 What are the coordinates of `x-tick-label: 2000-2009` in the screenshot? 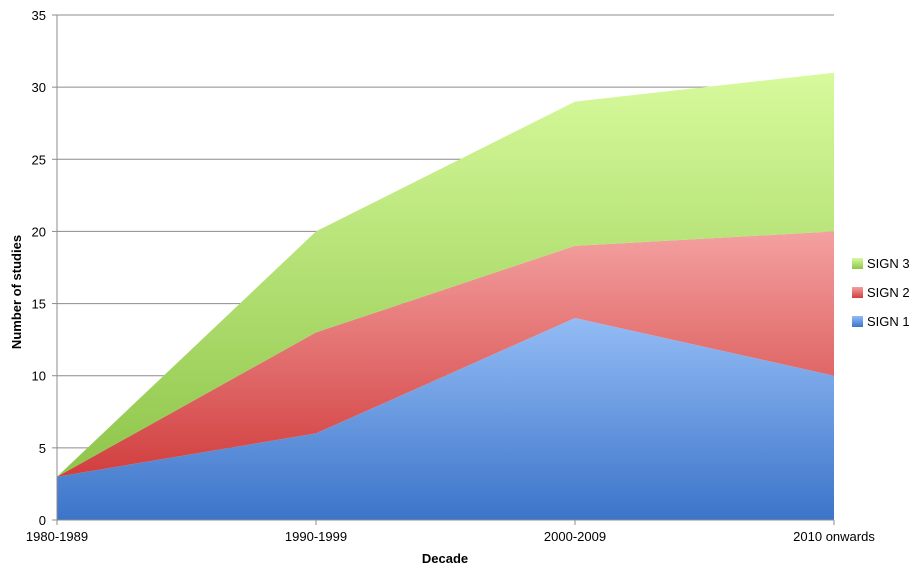 It's located at (575, 536).